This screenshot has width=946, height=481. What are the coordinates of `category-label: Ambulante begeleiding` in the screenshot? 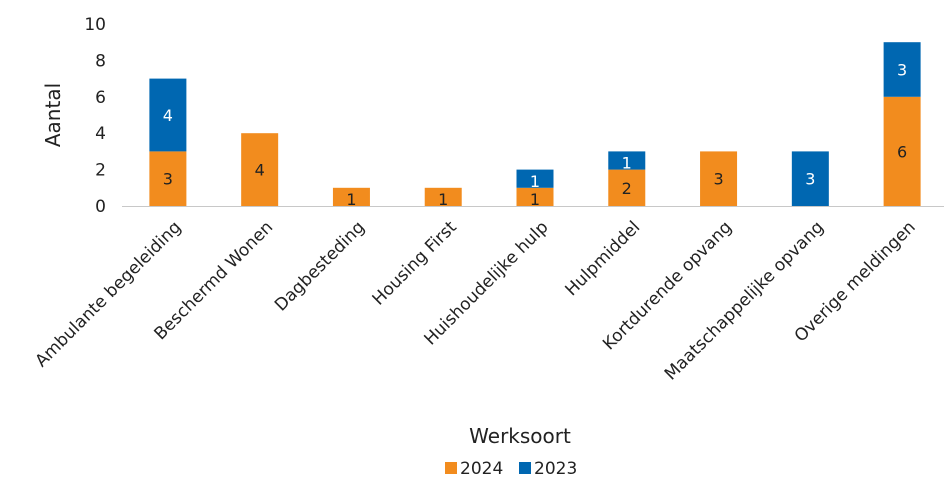 It's located at (108, 294).